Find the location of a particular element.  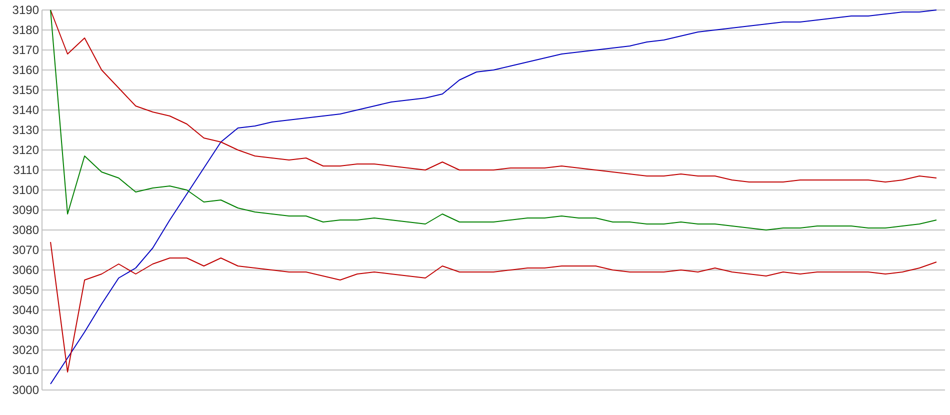

y-tick-label: 3110 is located at coordinates (26, 170).